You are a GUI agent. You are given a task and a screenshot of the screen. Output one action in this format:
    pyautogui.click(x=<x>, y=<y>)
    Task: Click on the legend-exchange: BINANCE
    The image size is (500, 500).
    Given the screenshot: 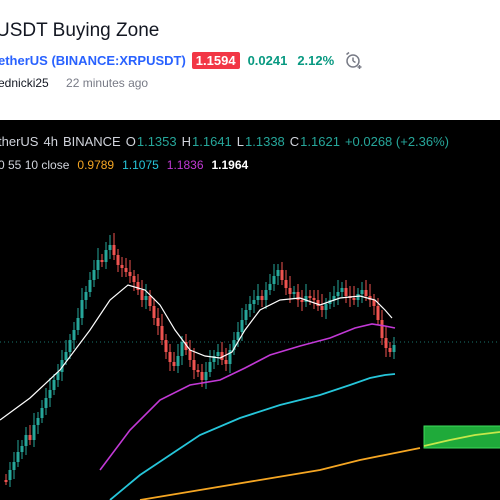 What is the action you would take?
    pyautogui.click(x=91, y=141)
    